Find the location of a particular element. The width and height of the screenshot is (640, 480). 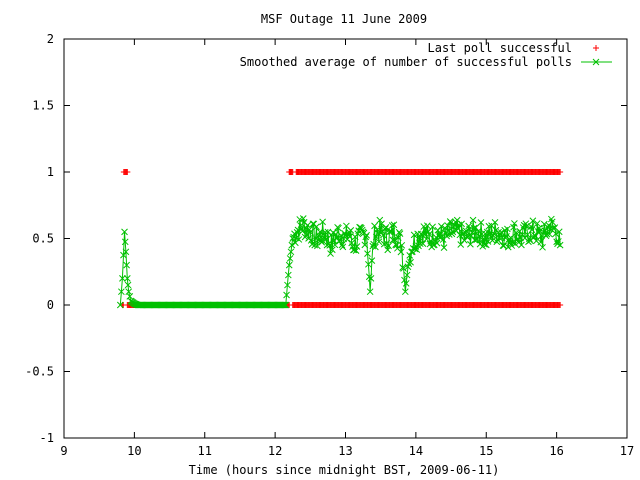

y-tick-label: 2 is located at coordinates (50, 39).